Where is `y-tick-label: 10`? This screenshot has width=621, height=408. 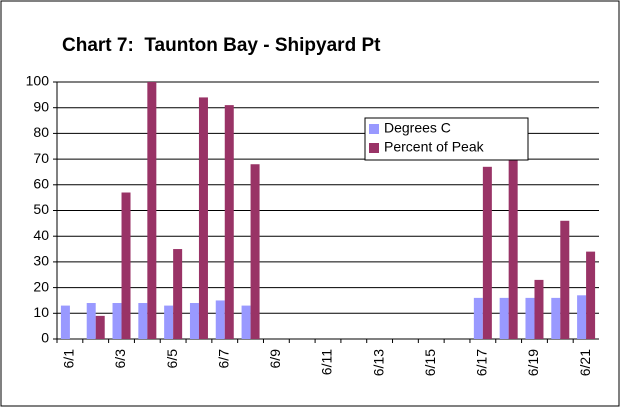
y-tick-label: 10 is located at coordinates (41, 312).